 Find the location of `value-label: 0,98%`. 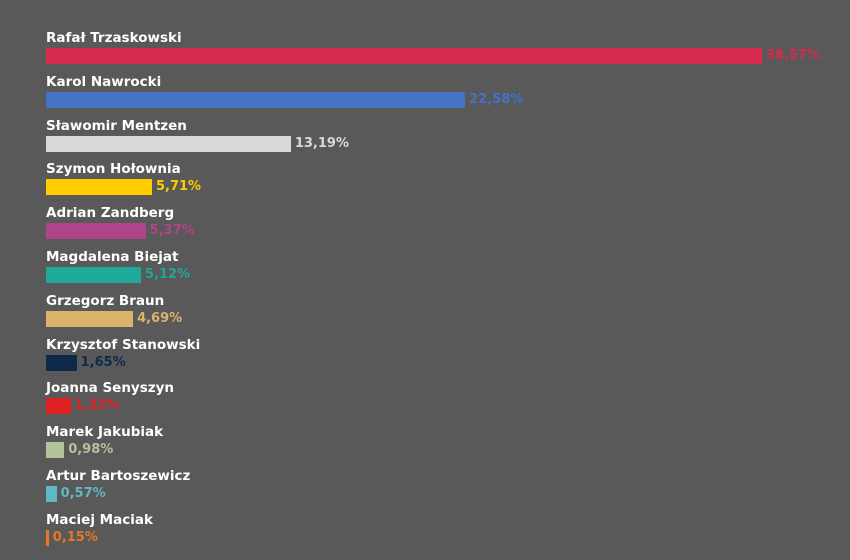

value-label: 0,98% is located at coordinates (91, 450).